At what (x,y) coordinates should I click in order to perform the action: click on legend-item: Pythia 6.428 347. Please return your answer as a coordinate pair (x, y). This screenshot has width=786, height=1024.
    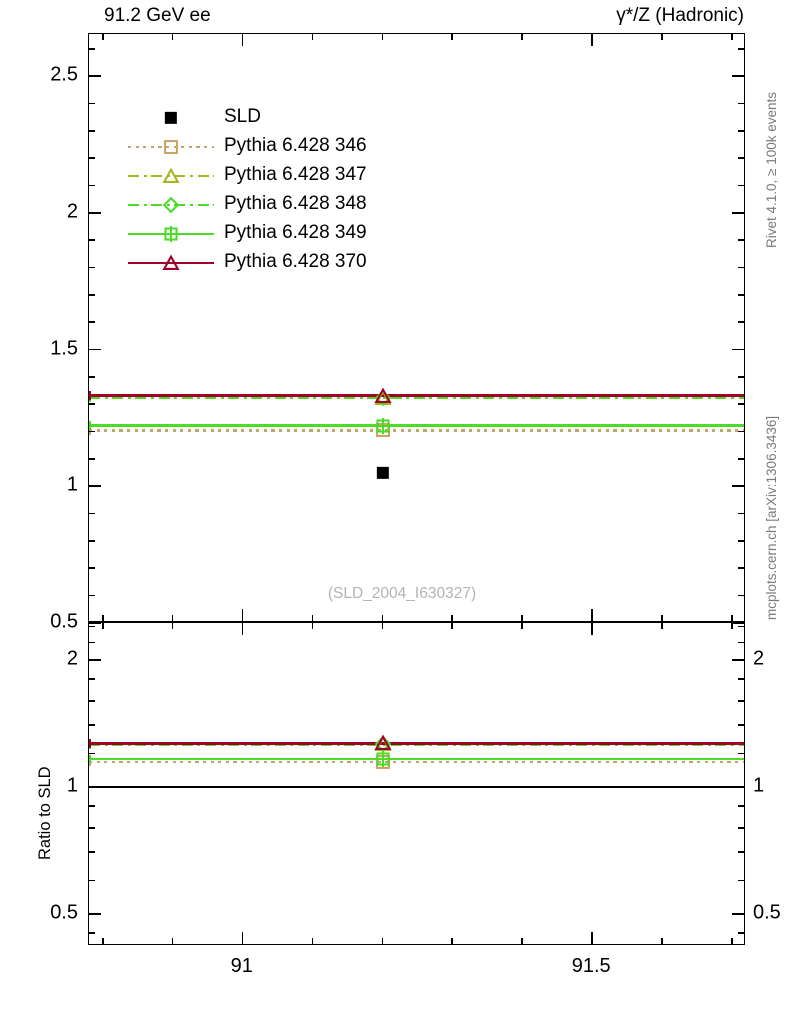
    Looking at the image, I should click on (278, 176).